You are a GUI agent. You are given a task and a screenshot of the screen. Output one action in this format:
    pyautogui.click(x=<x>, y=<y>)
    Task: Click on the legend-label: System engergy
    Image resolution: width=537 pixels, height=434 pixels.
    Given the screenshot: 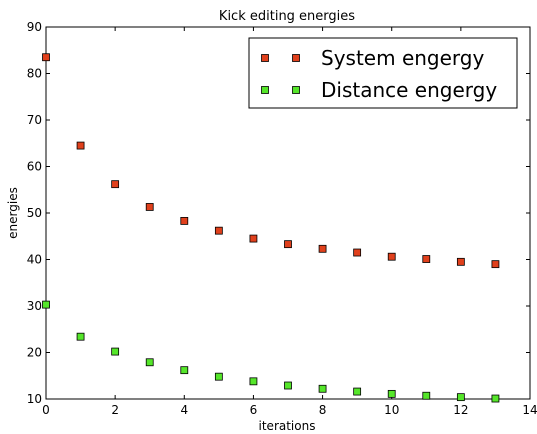 What is the action you would take?
    pyautogui.click(x=402, y=58)
    